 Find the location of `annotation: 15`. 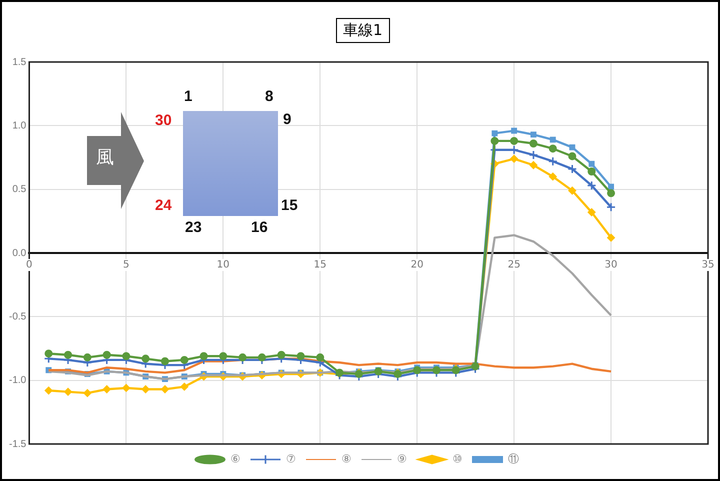

annotation: 15 is located at coordinates (289, 205).